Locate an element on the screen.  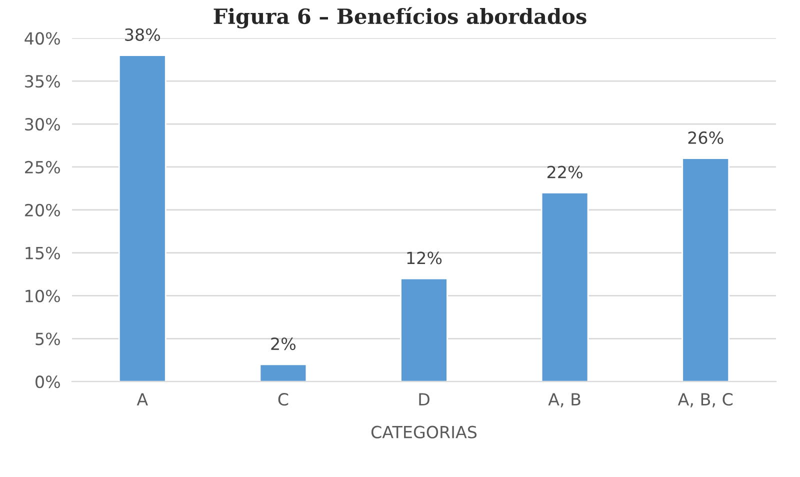
y-tick-label: 35% is located at coordinates (42, 81).